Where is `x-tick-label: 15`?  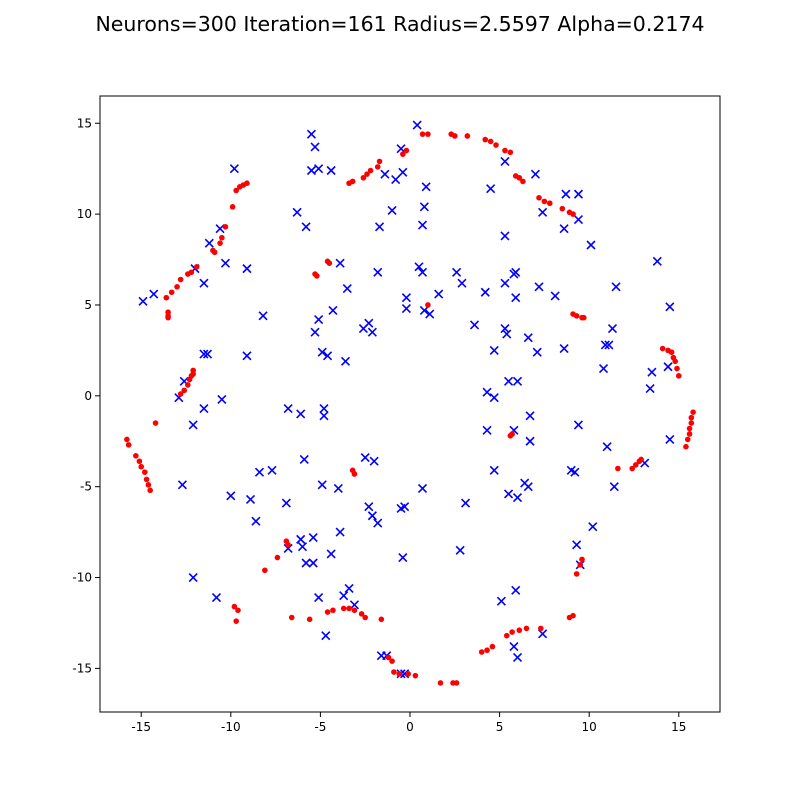 x-tick-label: 15 is located at coordinates (678, 727).